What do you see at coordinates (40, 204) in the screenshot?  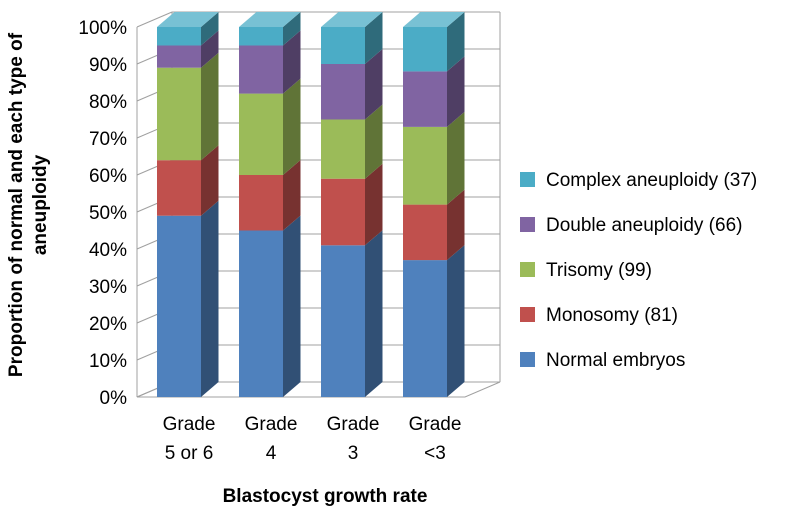 I see `y-axis-title-line-2: aneuploidy` at bounding box center [40, 204].